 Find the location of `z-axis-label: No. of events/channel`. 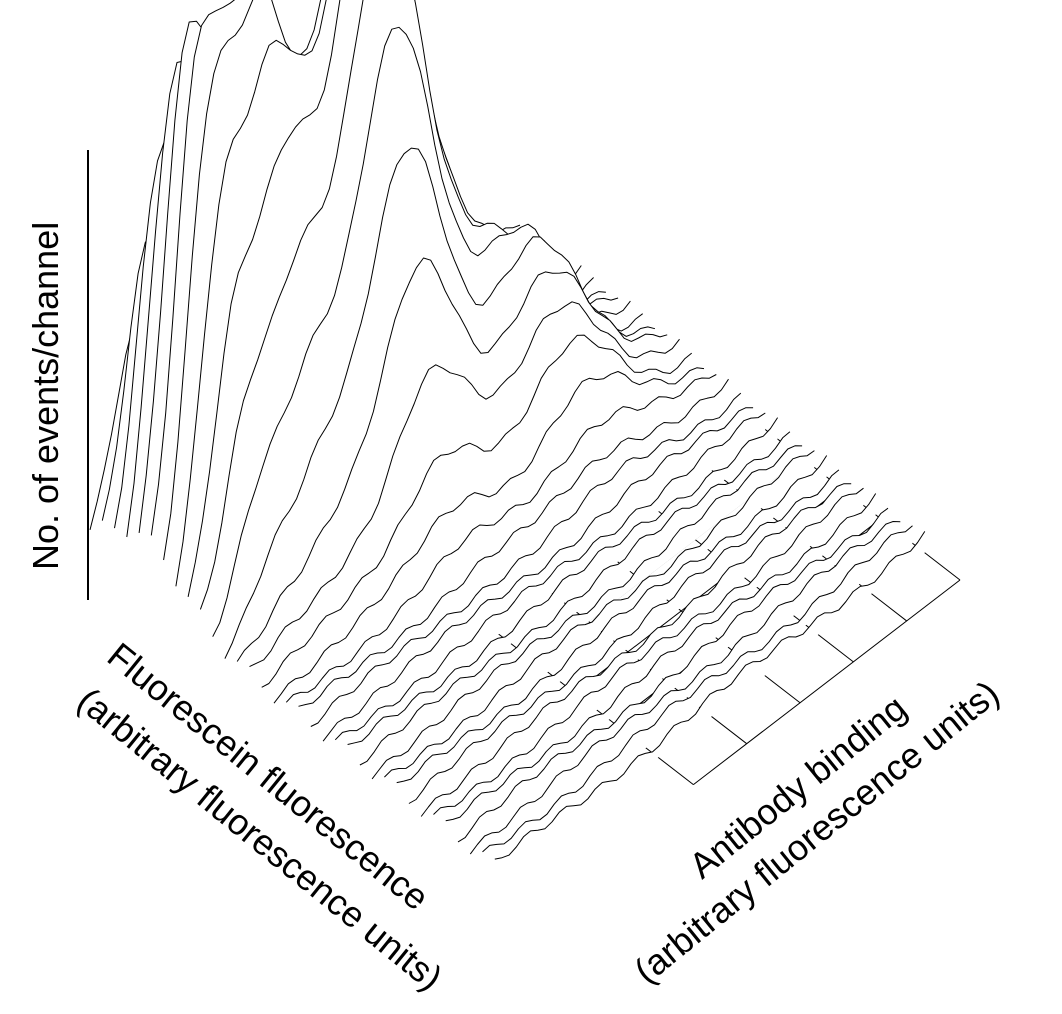

z-axis-label: No. of events/channel is located at coordinates (45, 396).